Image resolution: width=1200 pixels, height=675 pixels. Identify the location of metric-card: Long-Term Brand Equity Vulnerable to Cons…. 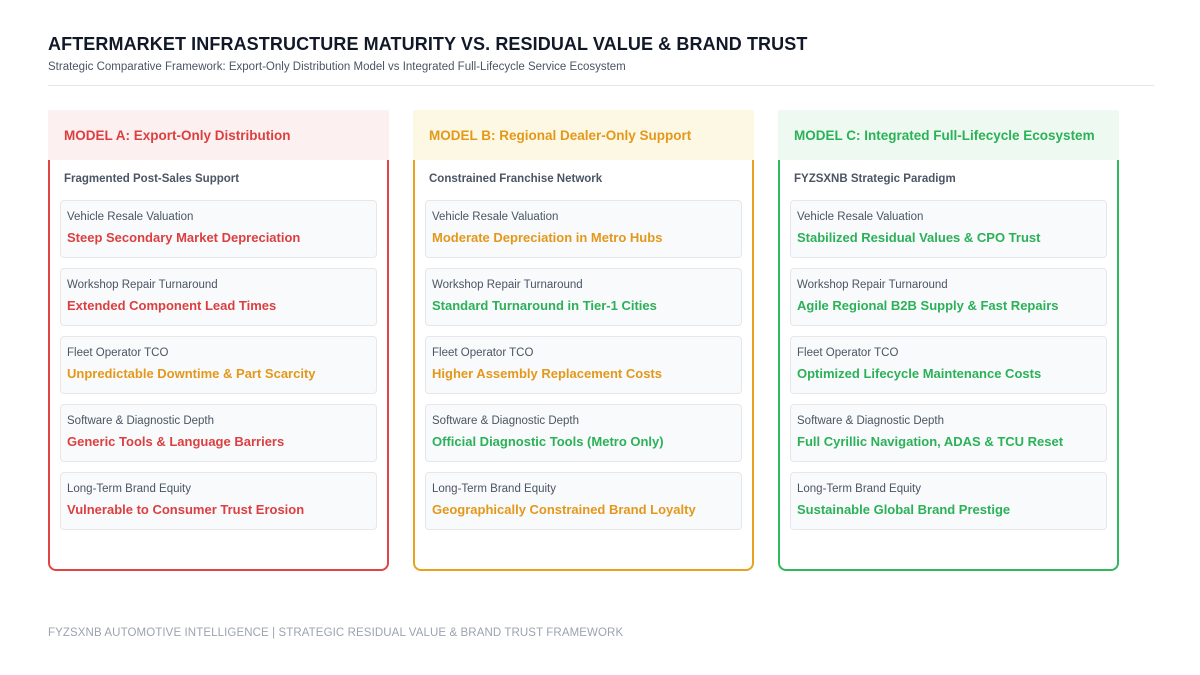
(218, 501).